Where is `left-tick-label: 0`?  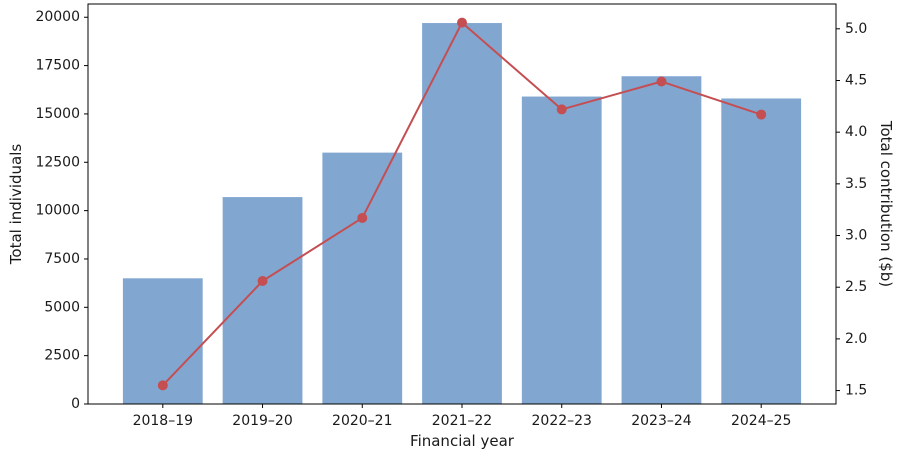 left-tick-label: 0 is located at coordinates (75, 404).